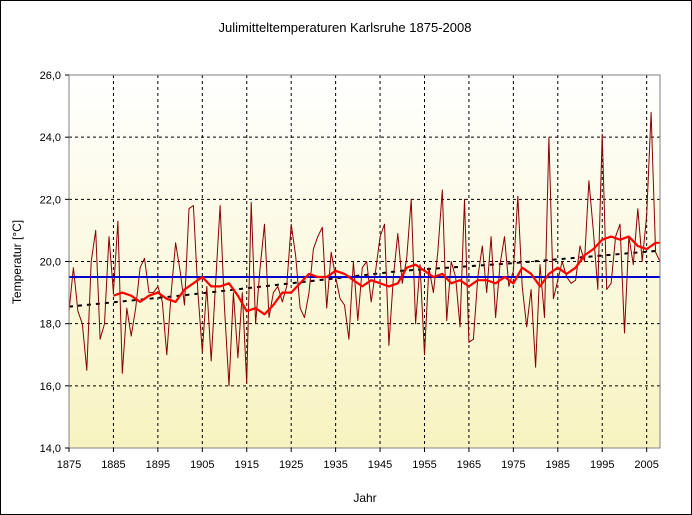 The width and height of the screenshot is (692, 515). What do you see at coordinates (602, 465) in the screenshot?
I see `x-tick-label-1995: 1995` at bounding box center [602, 465].